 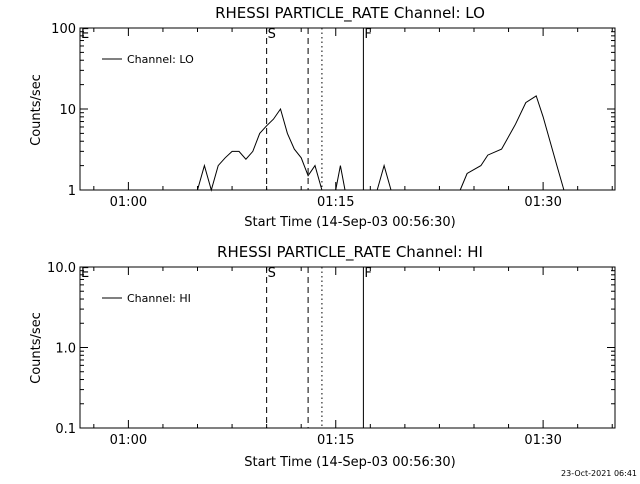 I want to click on y-tick-label: 100, so click(x=63, y=29).